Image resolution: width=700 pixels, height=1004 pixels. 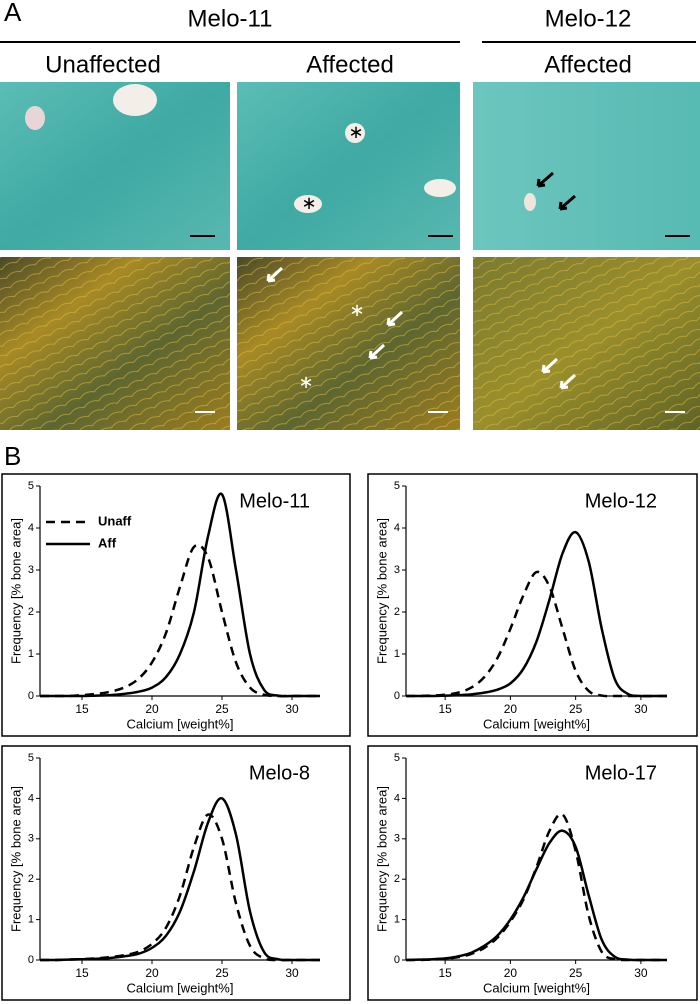 What do you see at coordinates (103, 64) in the screenshot?
I see `column-label: Unaffected` at bounding box center [103, 64].